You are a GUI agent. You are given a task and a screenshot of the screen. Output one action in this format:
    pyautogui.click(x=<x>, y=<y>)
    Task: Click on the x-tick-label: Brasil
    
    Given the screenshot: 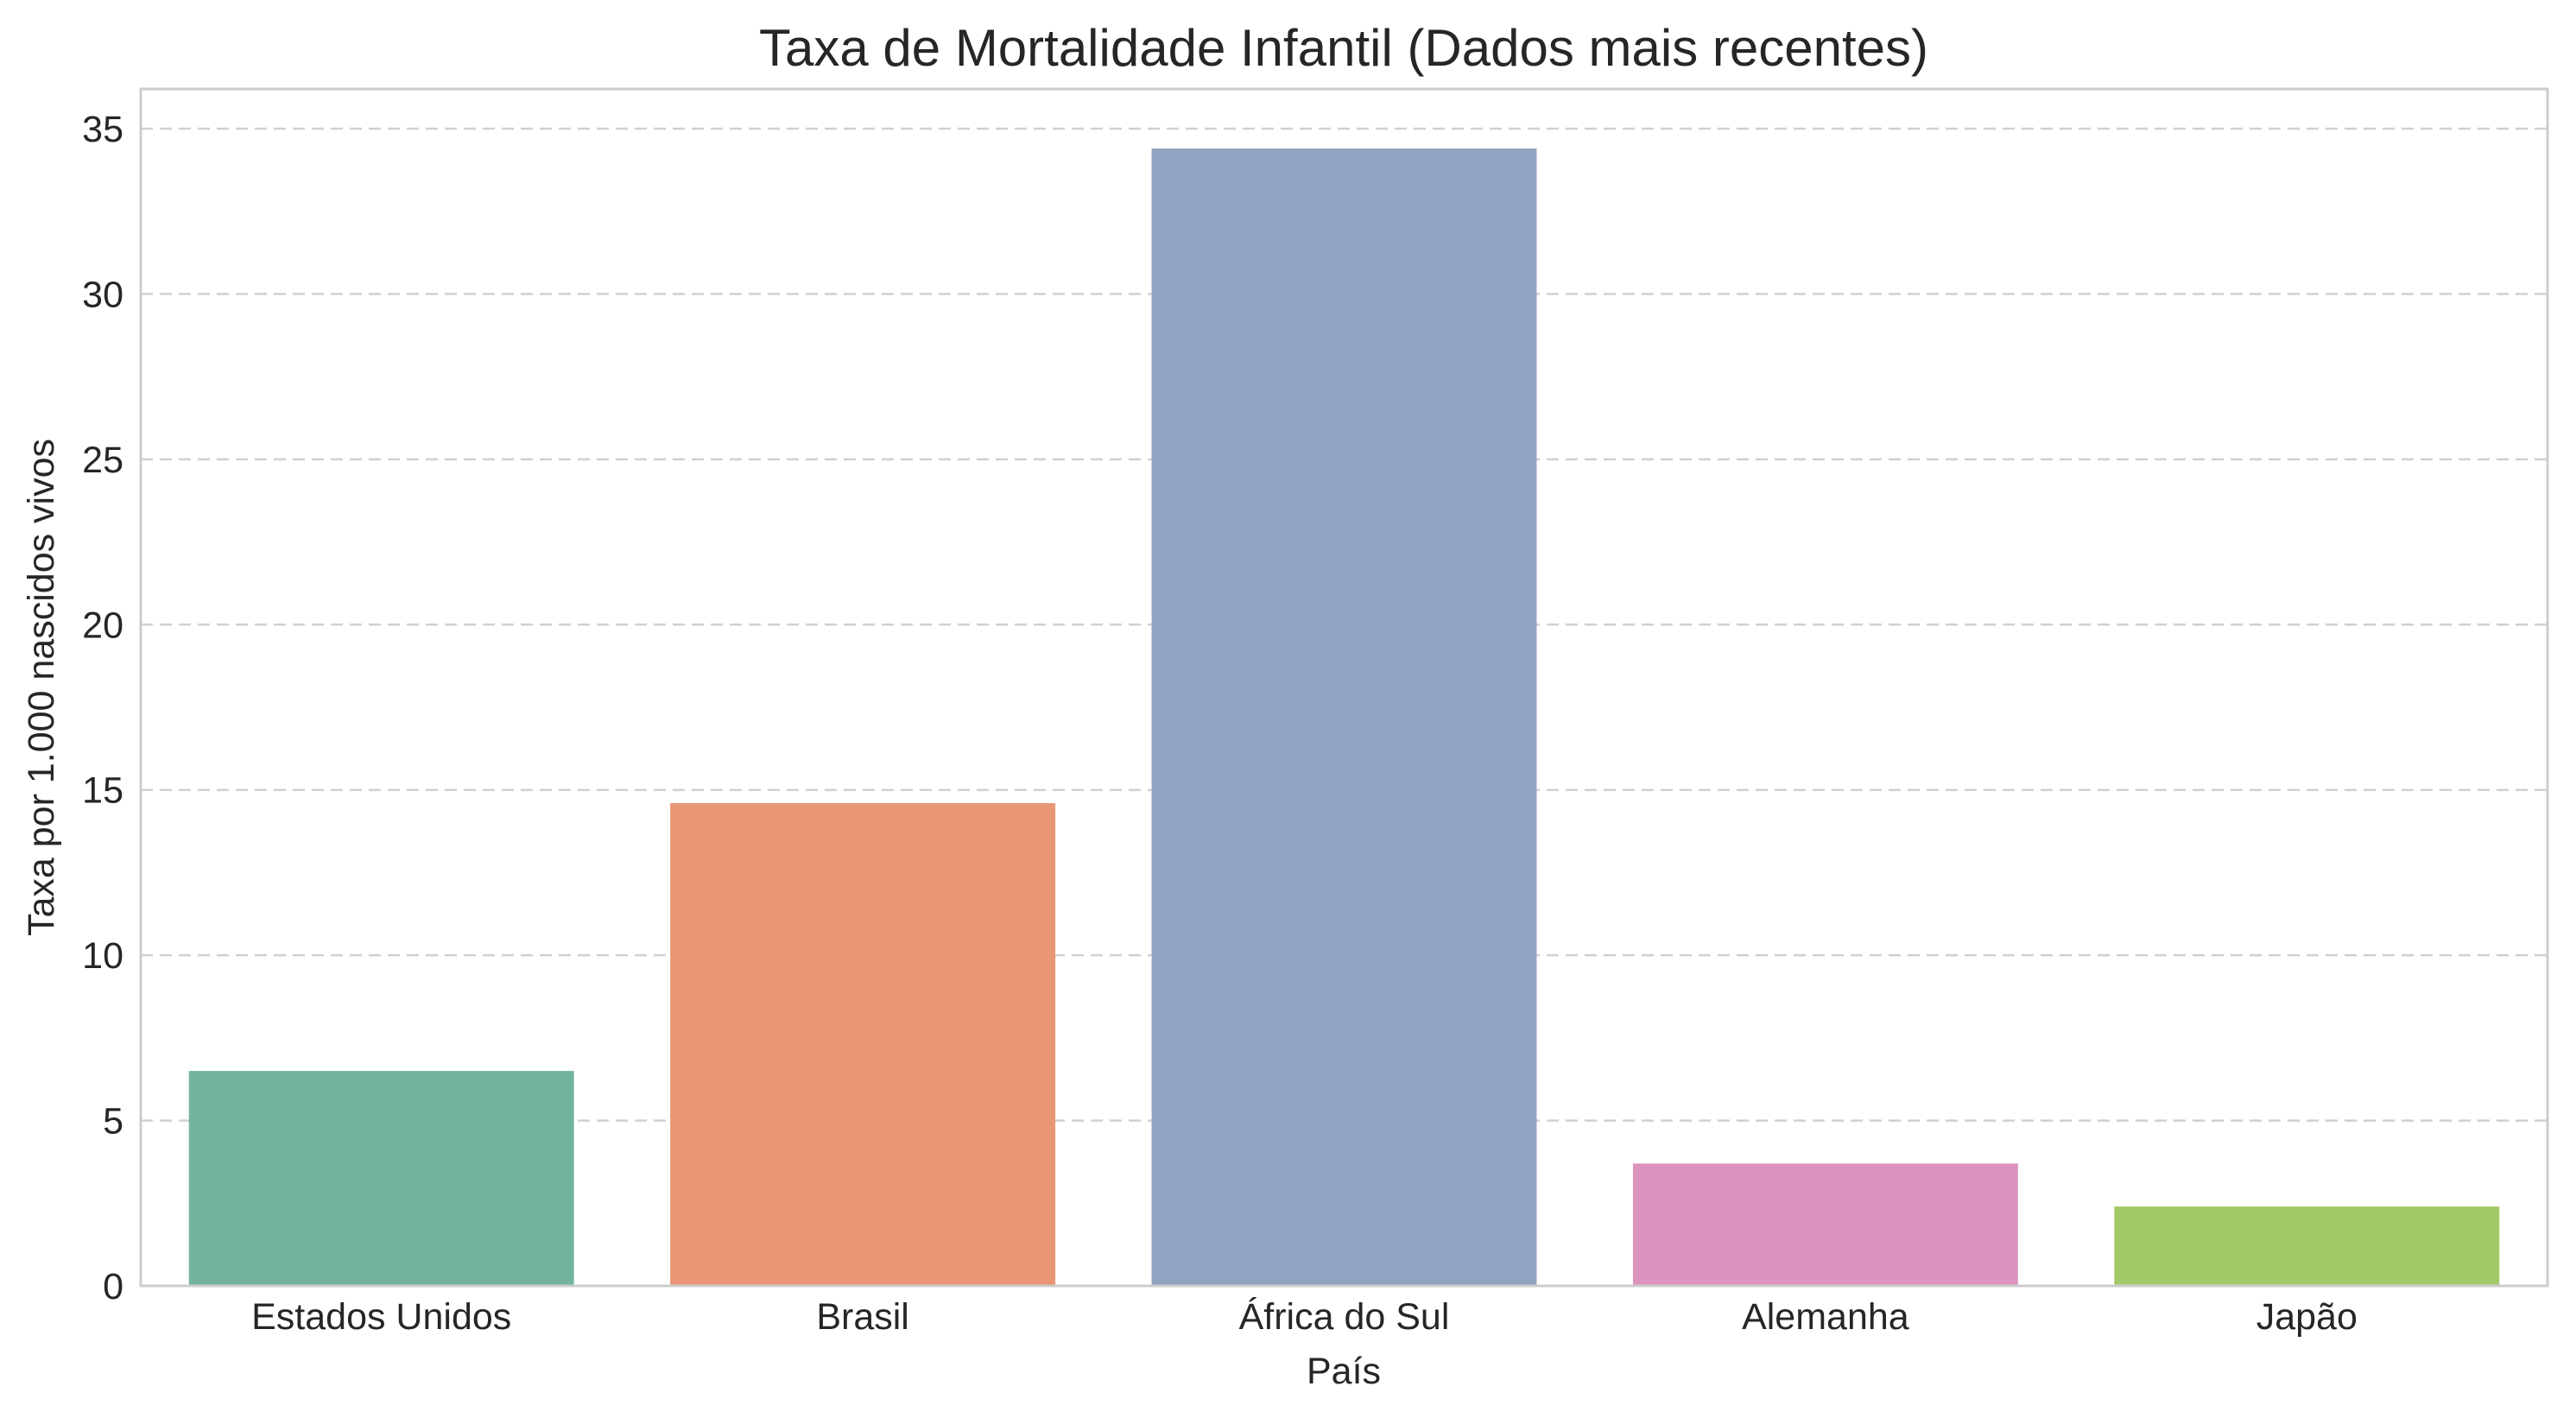 What is the action you would take?
    pyautogui.click(x=862, y=1317)
    